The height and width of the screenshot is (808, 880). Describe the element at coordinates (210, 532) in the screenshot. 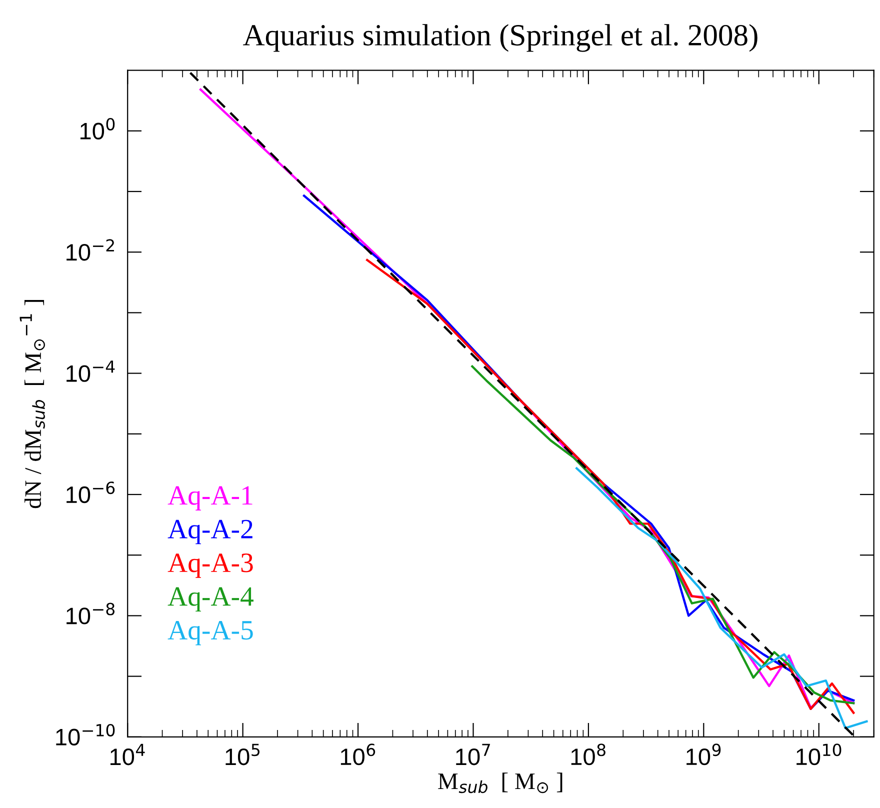

I see `text: Aq-A-2` at that location.